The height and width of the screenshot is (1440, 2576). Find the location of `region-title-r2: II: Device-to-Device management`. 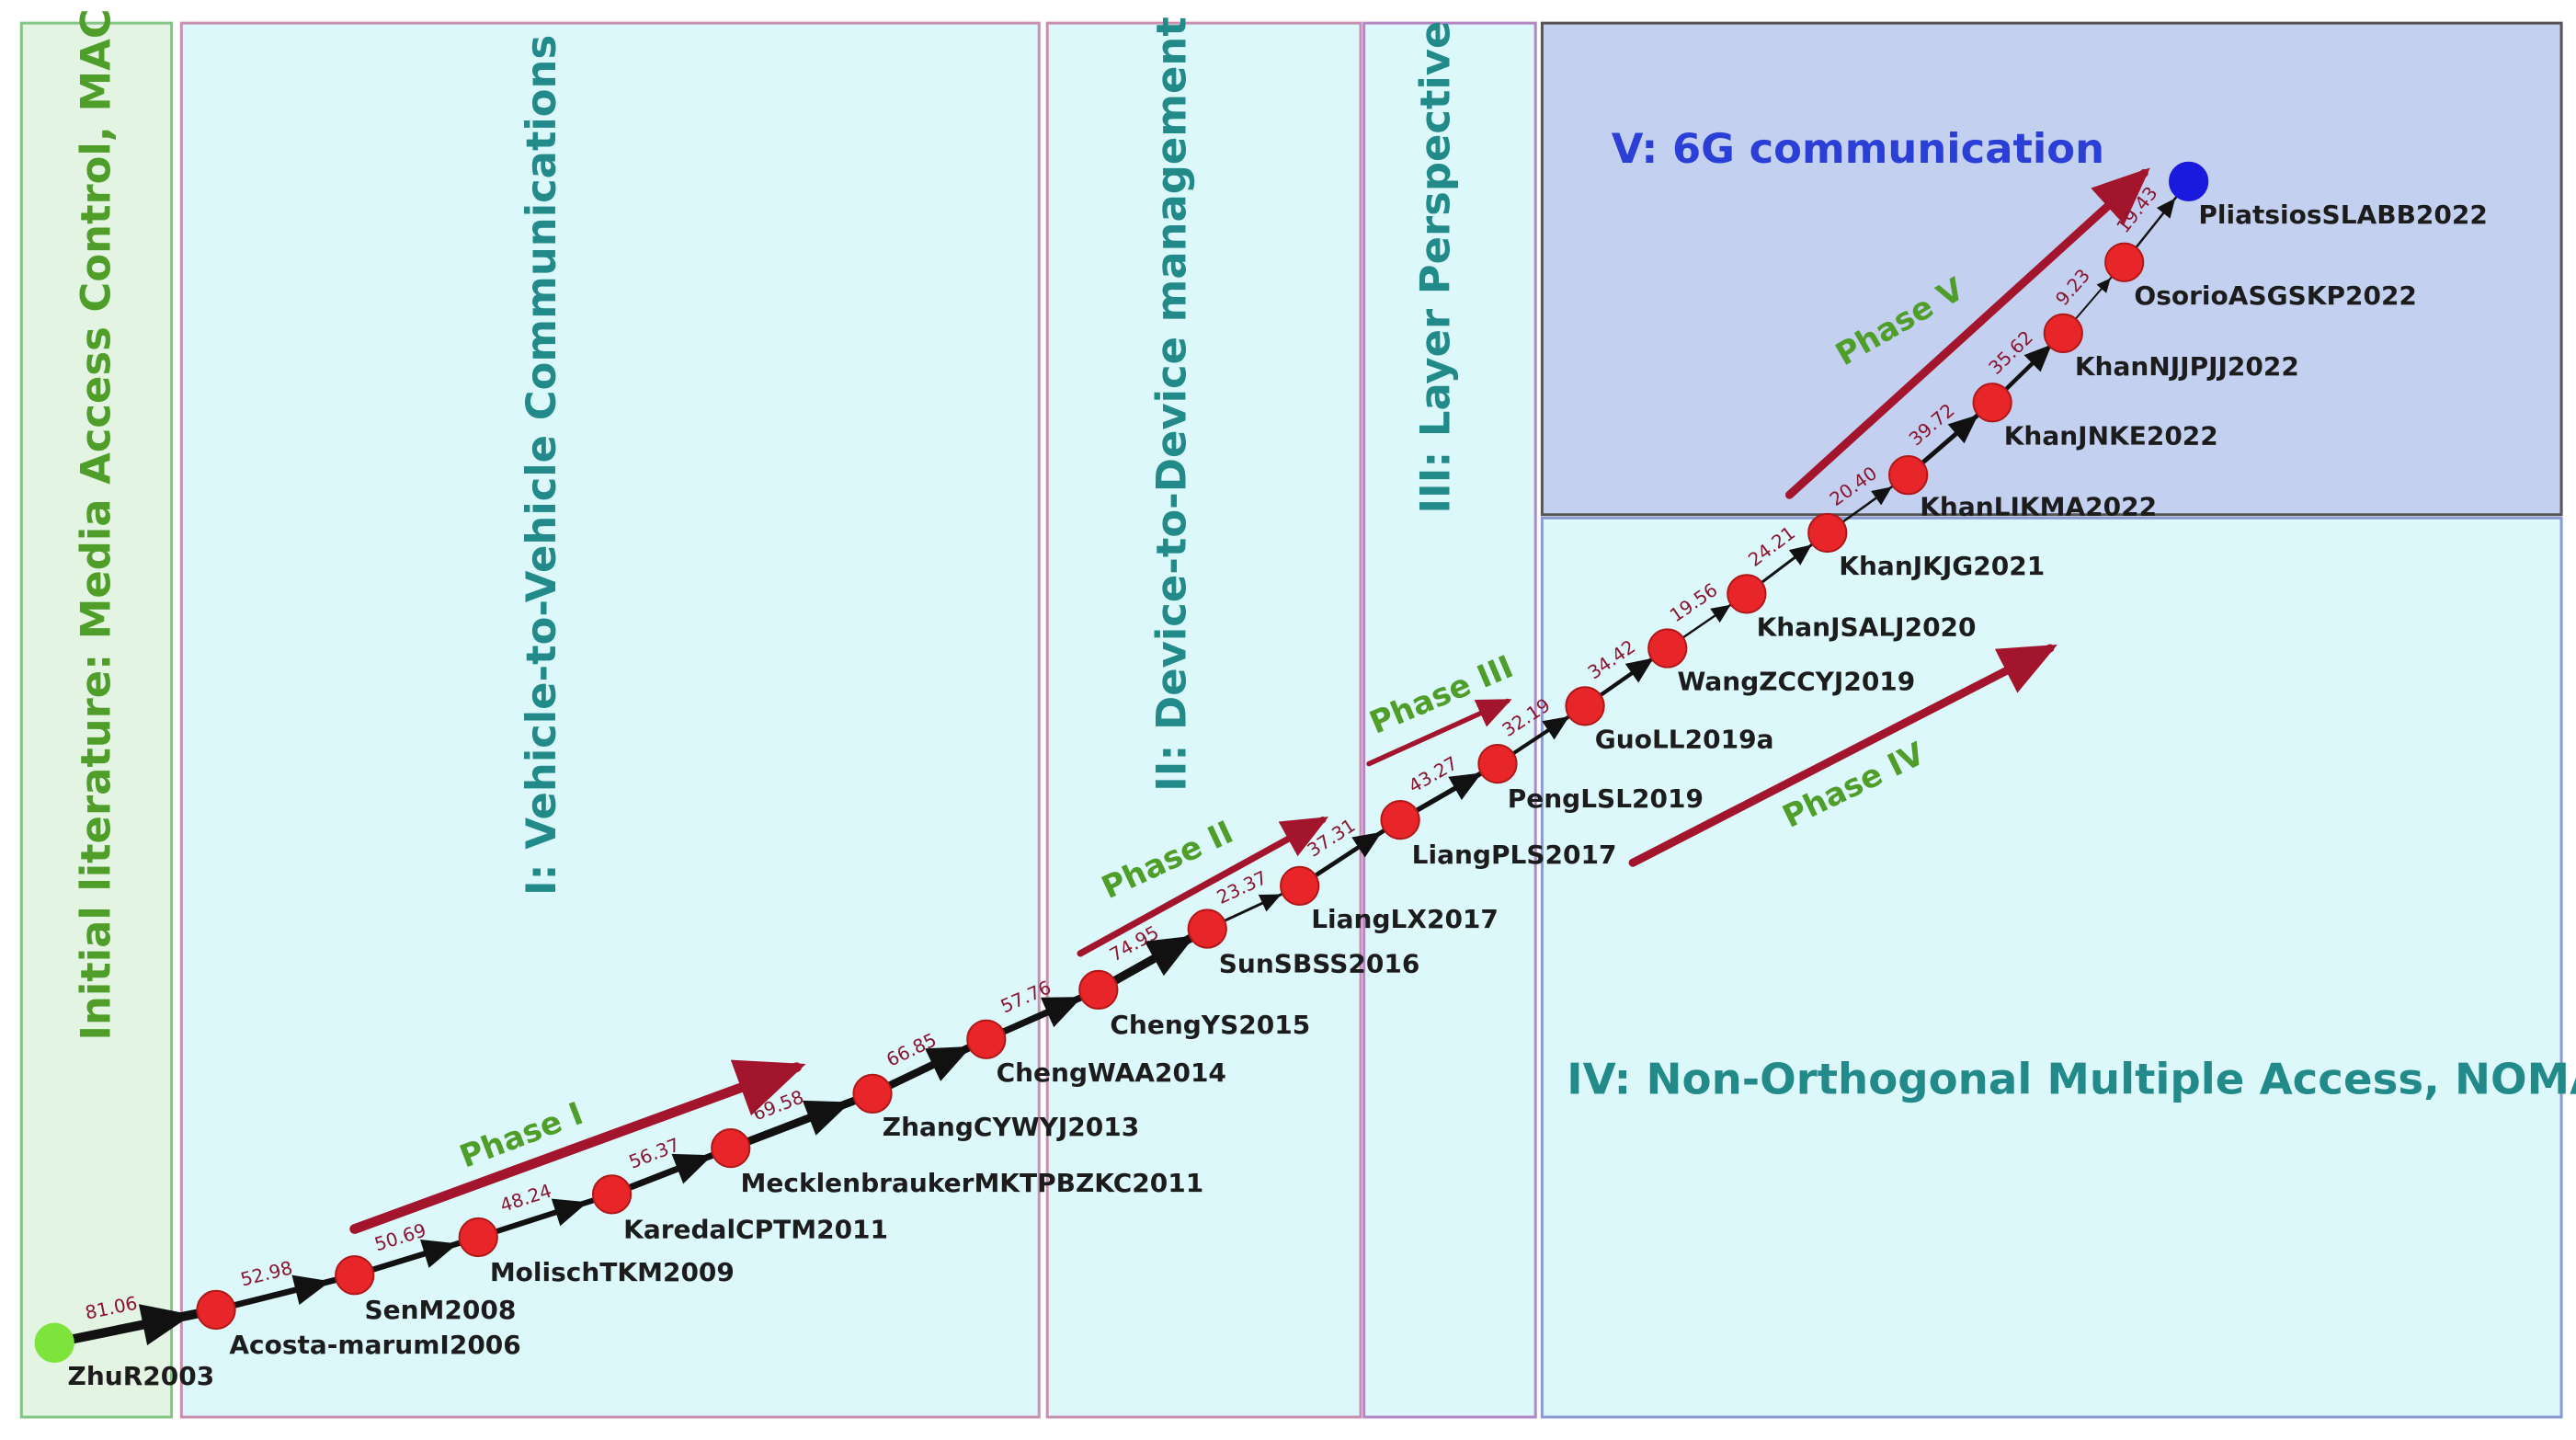

region-title-r2: II: Device-to-Device management is located at coordinates (1170, 404).